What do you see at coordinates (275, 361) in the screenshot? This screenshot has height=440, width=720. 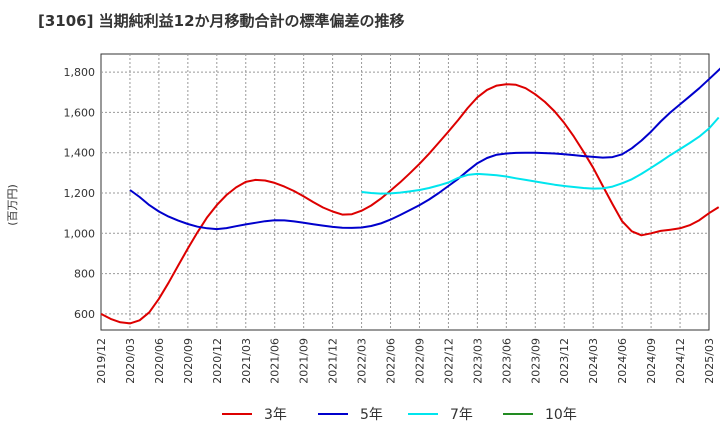 I see `x-tick-label: 2021/06` at bounding box center [275, 361].